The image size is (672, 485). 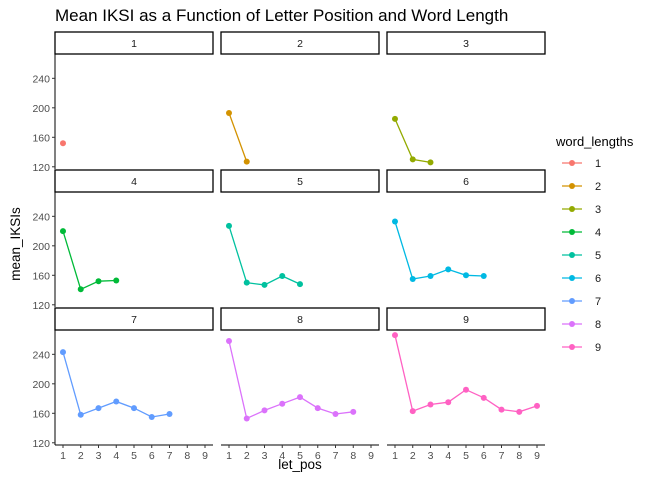 I want to click on facet-strip-label: 6, so click(x=466, y=182).